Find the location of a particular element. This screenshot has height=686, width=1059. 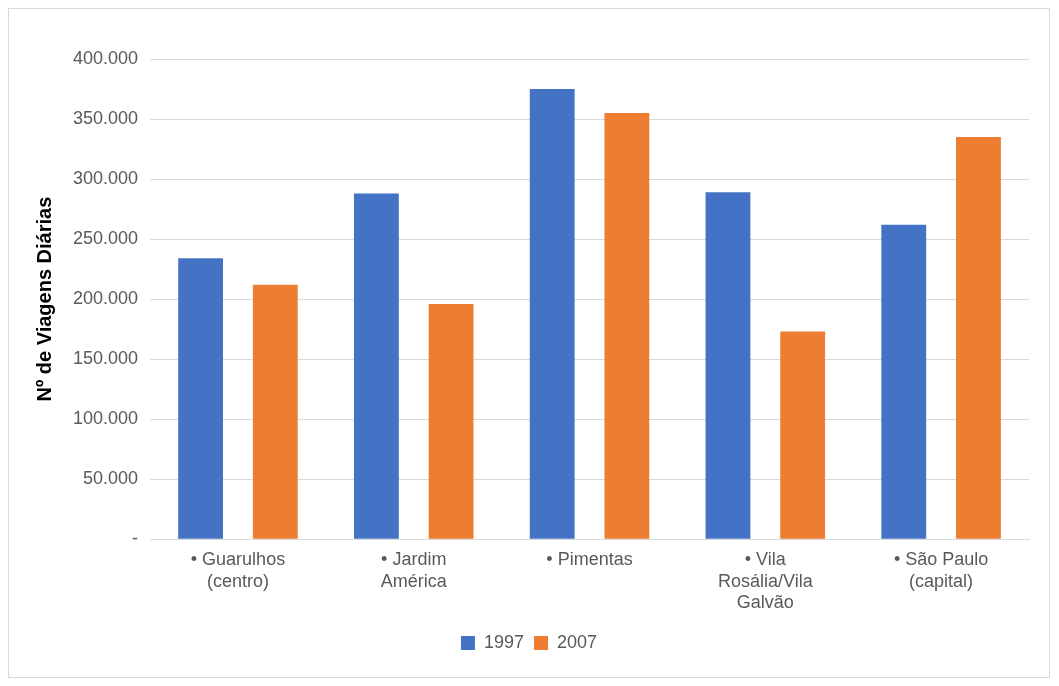

legend-label: 1997 is located at coordinates (503, 641).